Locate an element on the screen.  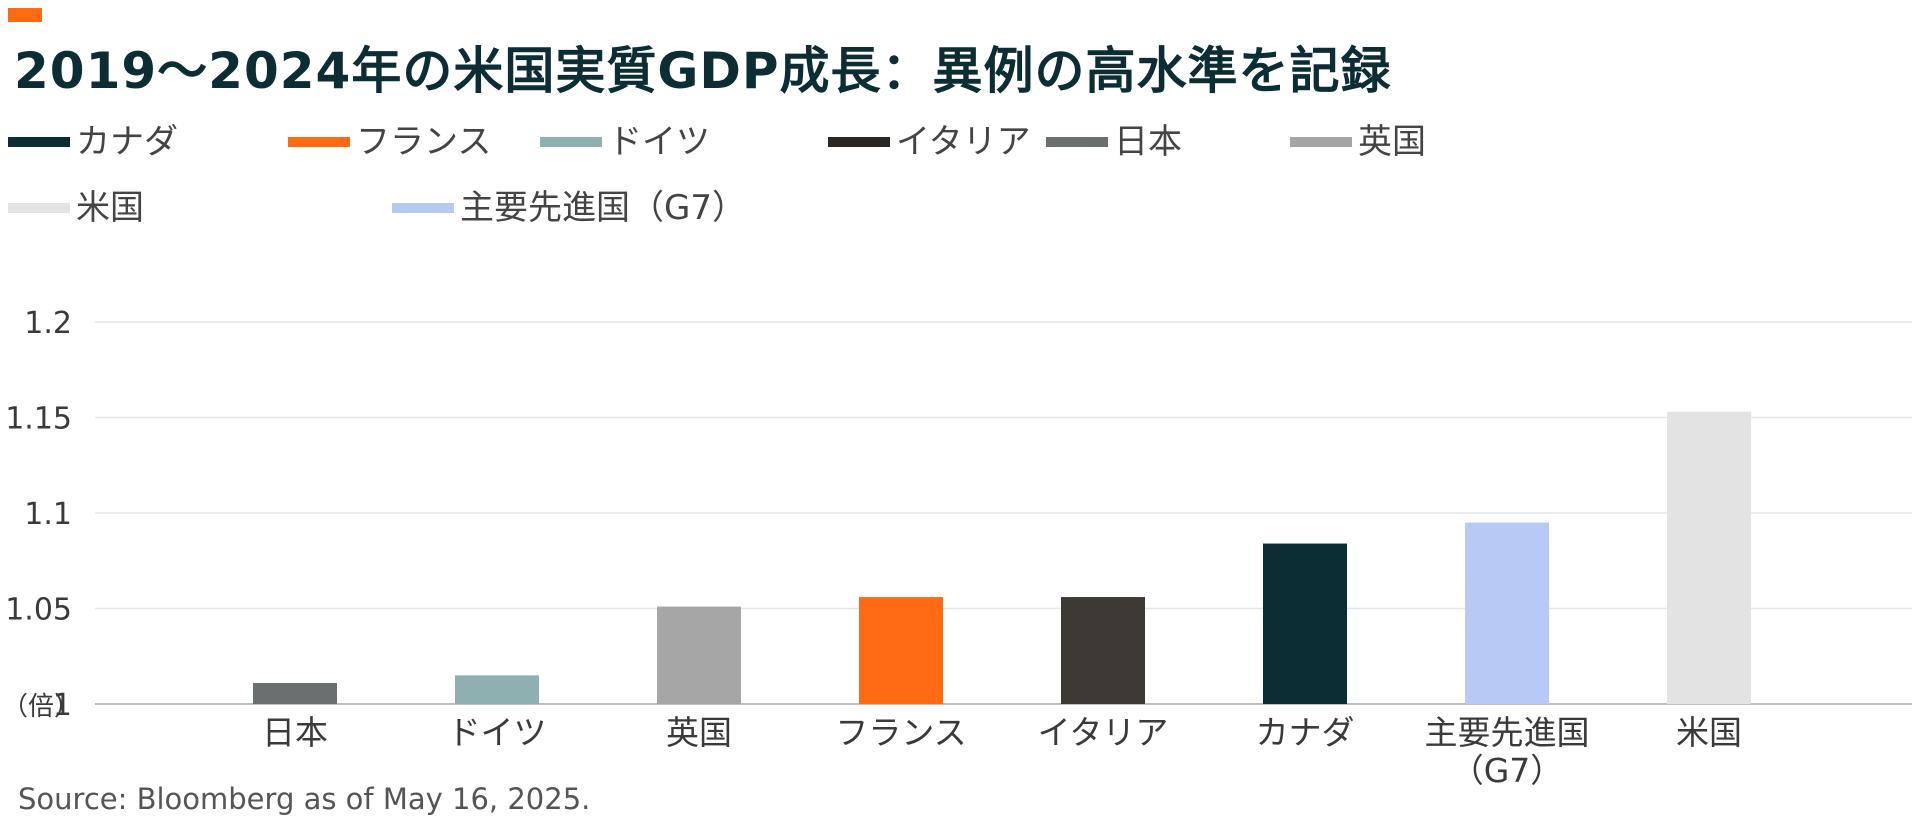
x-category-label: カナダ is located at coordinates (1305, 732).